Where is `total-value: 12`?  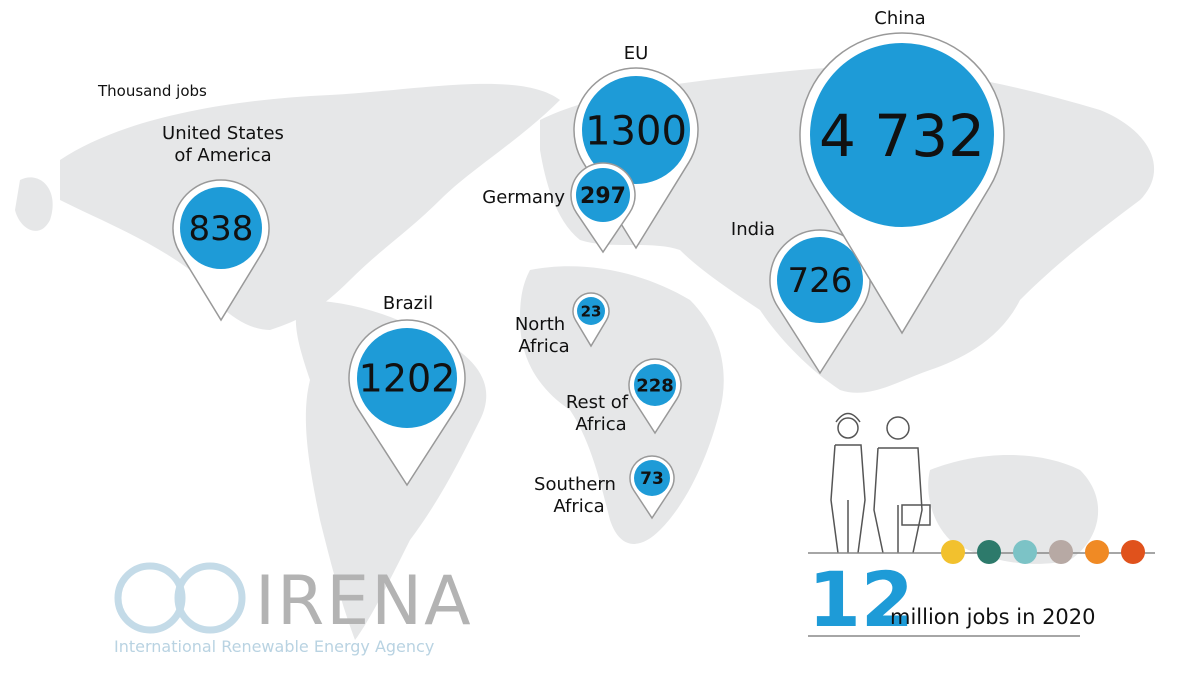 total-value: 12 is located at coordinates (861, 599).